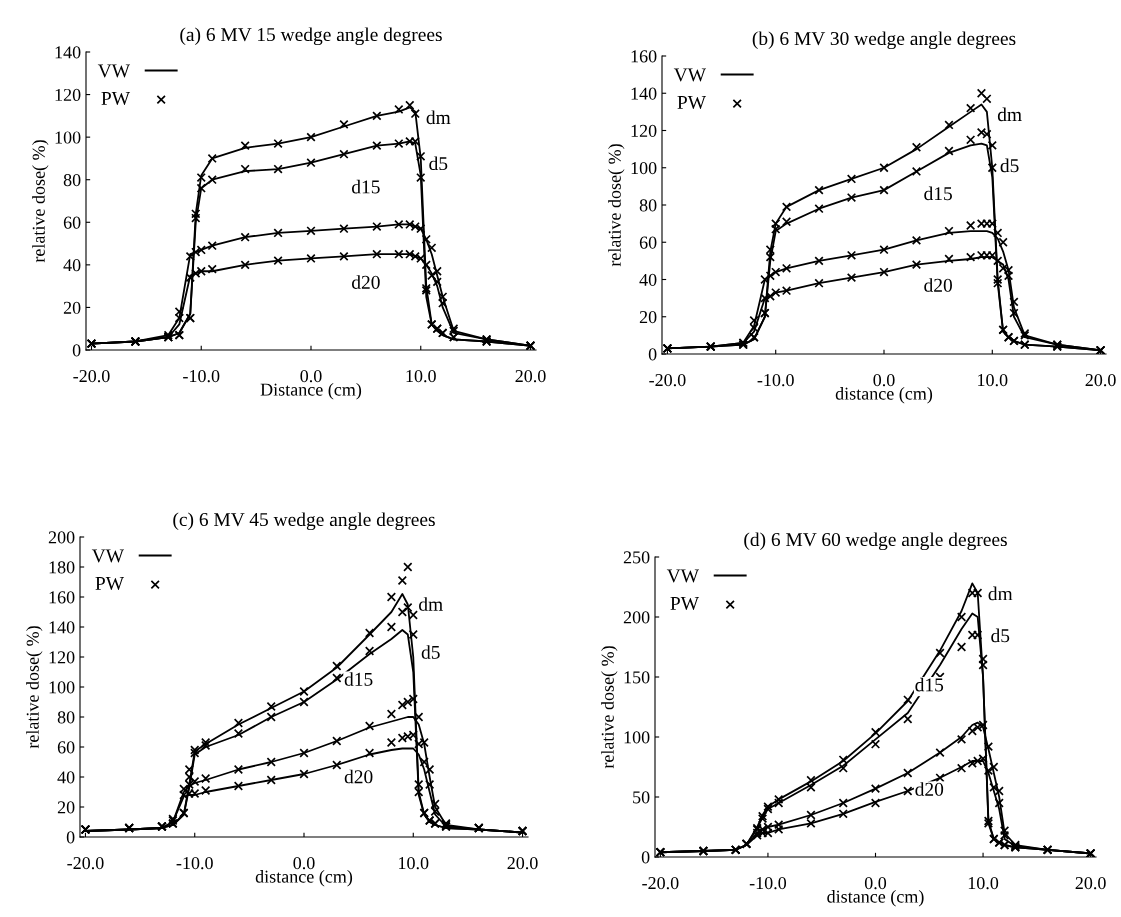 This screenshot has width=1121, height=917. Describe the element at coordinates (311, 36) in the screenshot. I see `chart-title: (a) 6 MV 15 wedge angle degrees` at that location.